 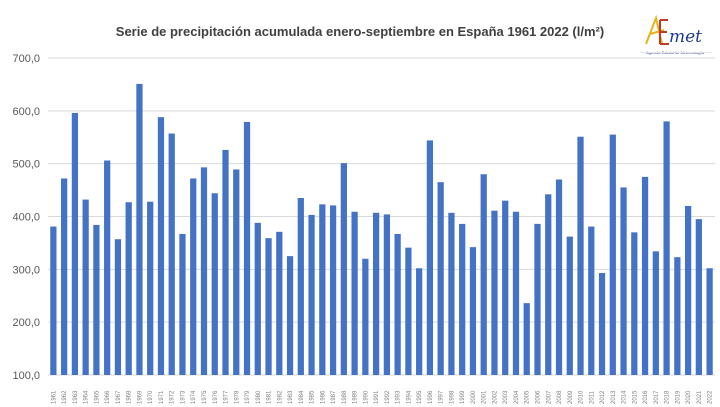 What do you see at coordinates (420, 397) in the screenshot?
I see `x-tick-label: 1995` at bounding box center [420, 397].